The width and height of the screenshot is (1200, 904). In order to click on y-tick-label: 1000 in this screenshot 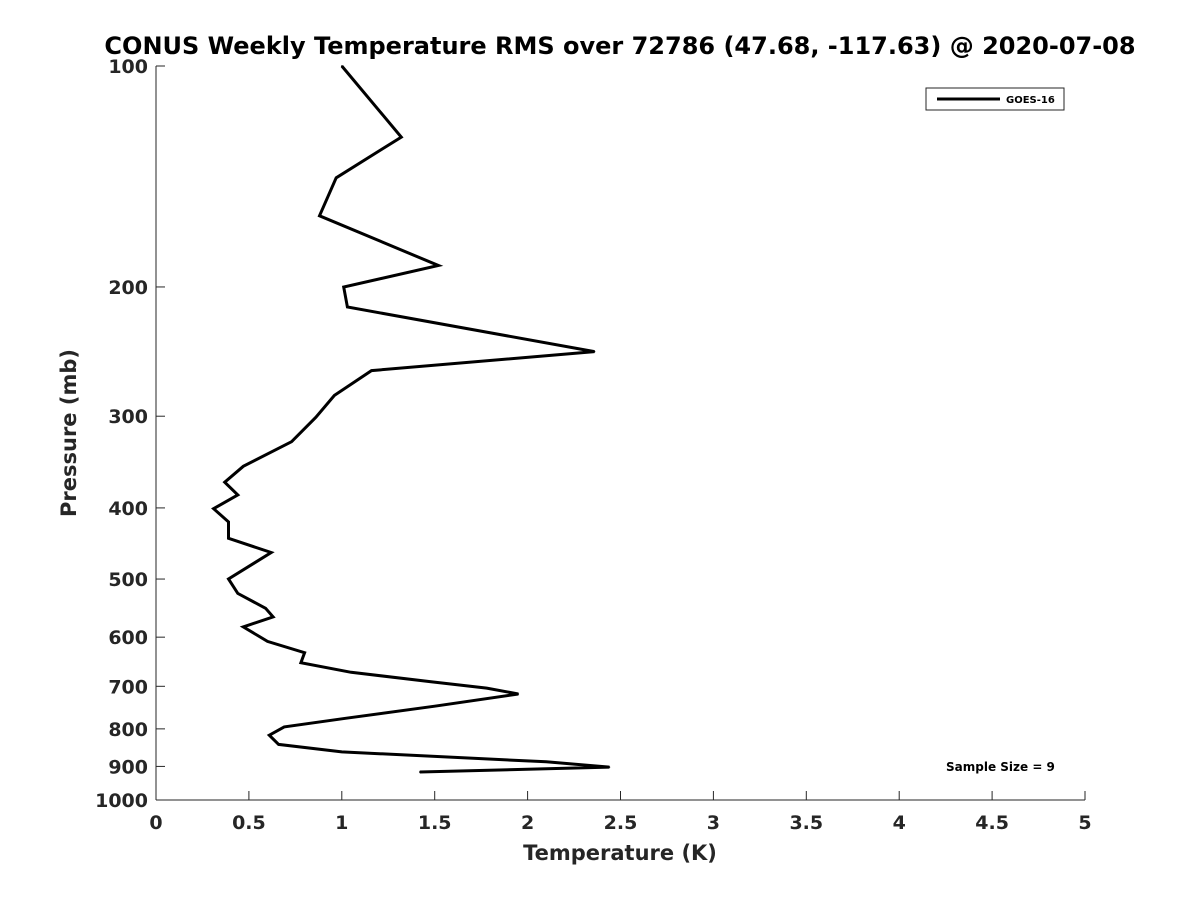, I will do `click(121, 801)`.